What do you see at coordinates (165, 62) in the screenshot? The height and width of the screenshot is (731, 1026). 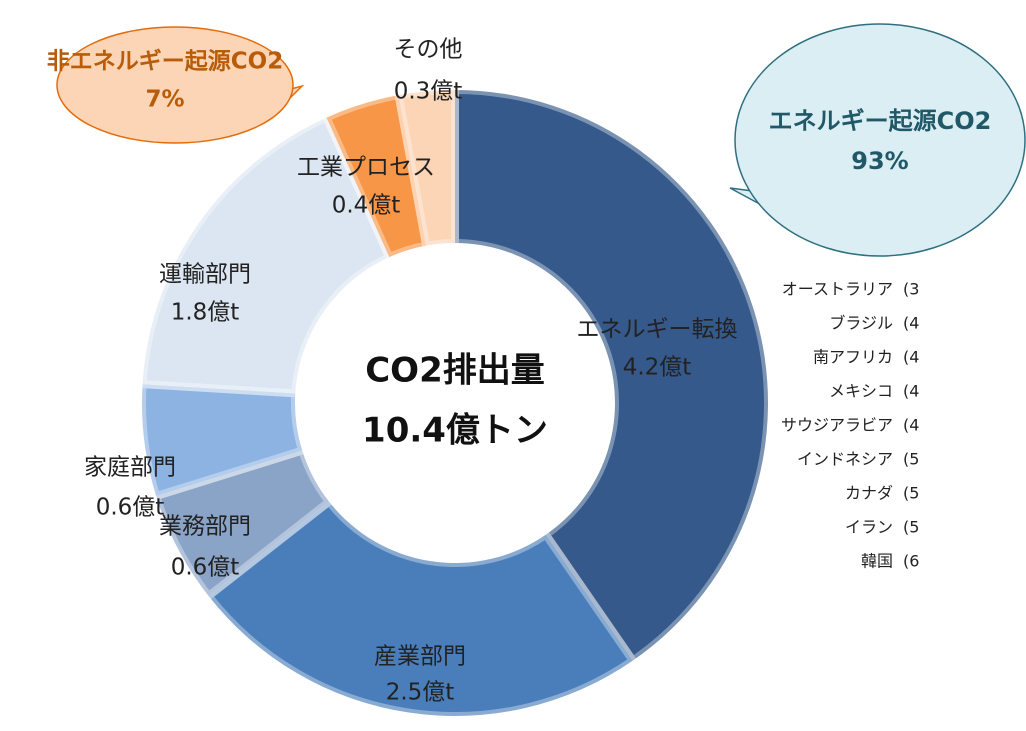 I see `callout-label: 非エネルギー起源CO2` at bounding box center [165, 62].